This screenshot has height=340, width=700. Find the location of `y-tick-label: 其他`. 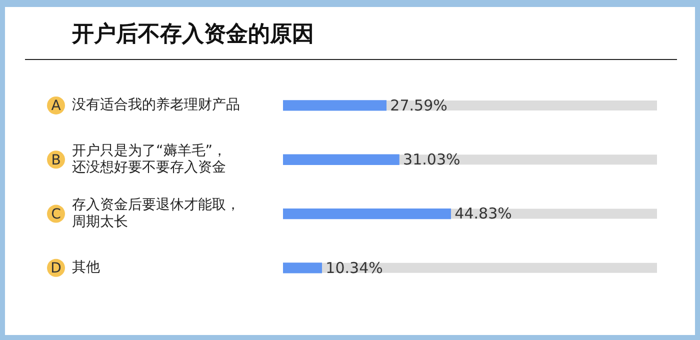

y-tick-label: 其他 is located at coordinates (86, 268).